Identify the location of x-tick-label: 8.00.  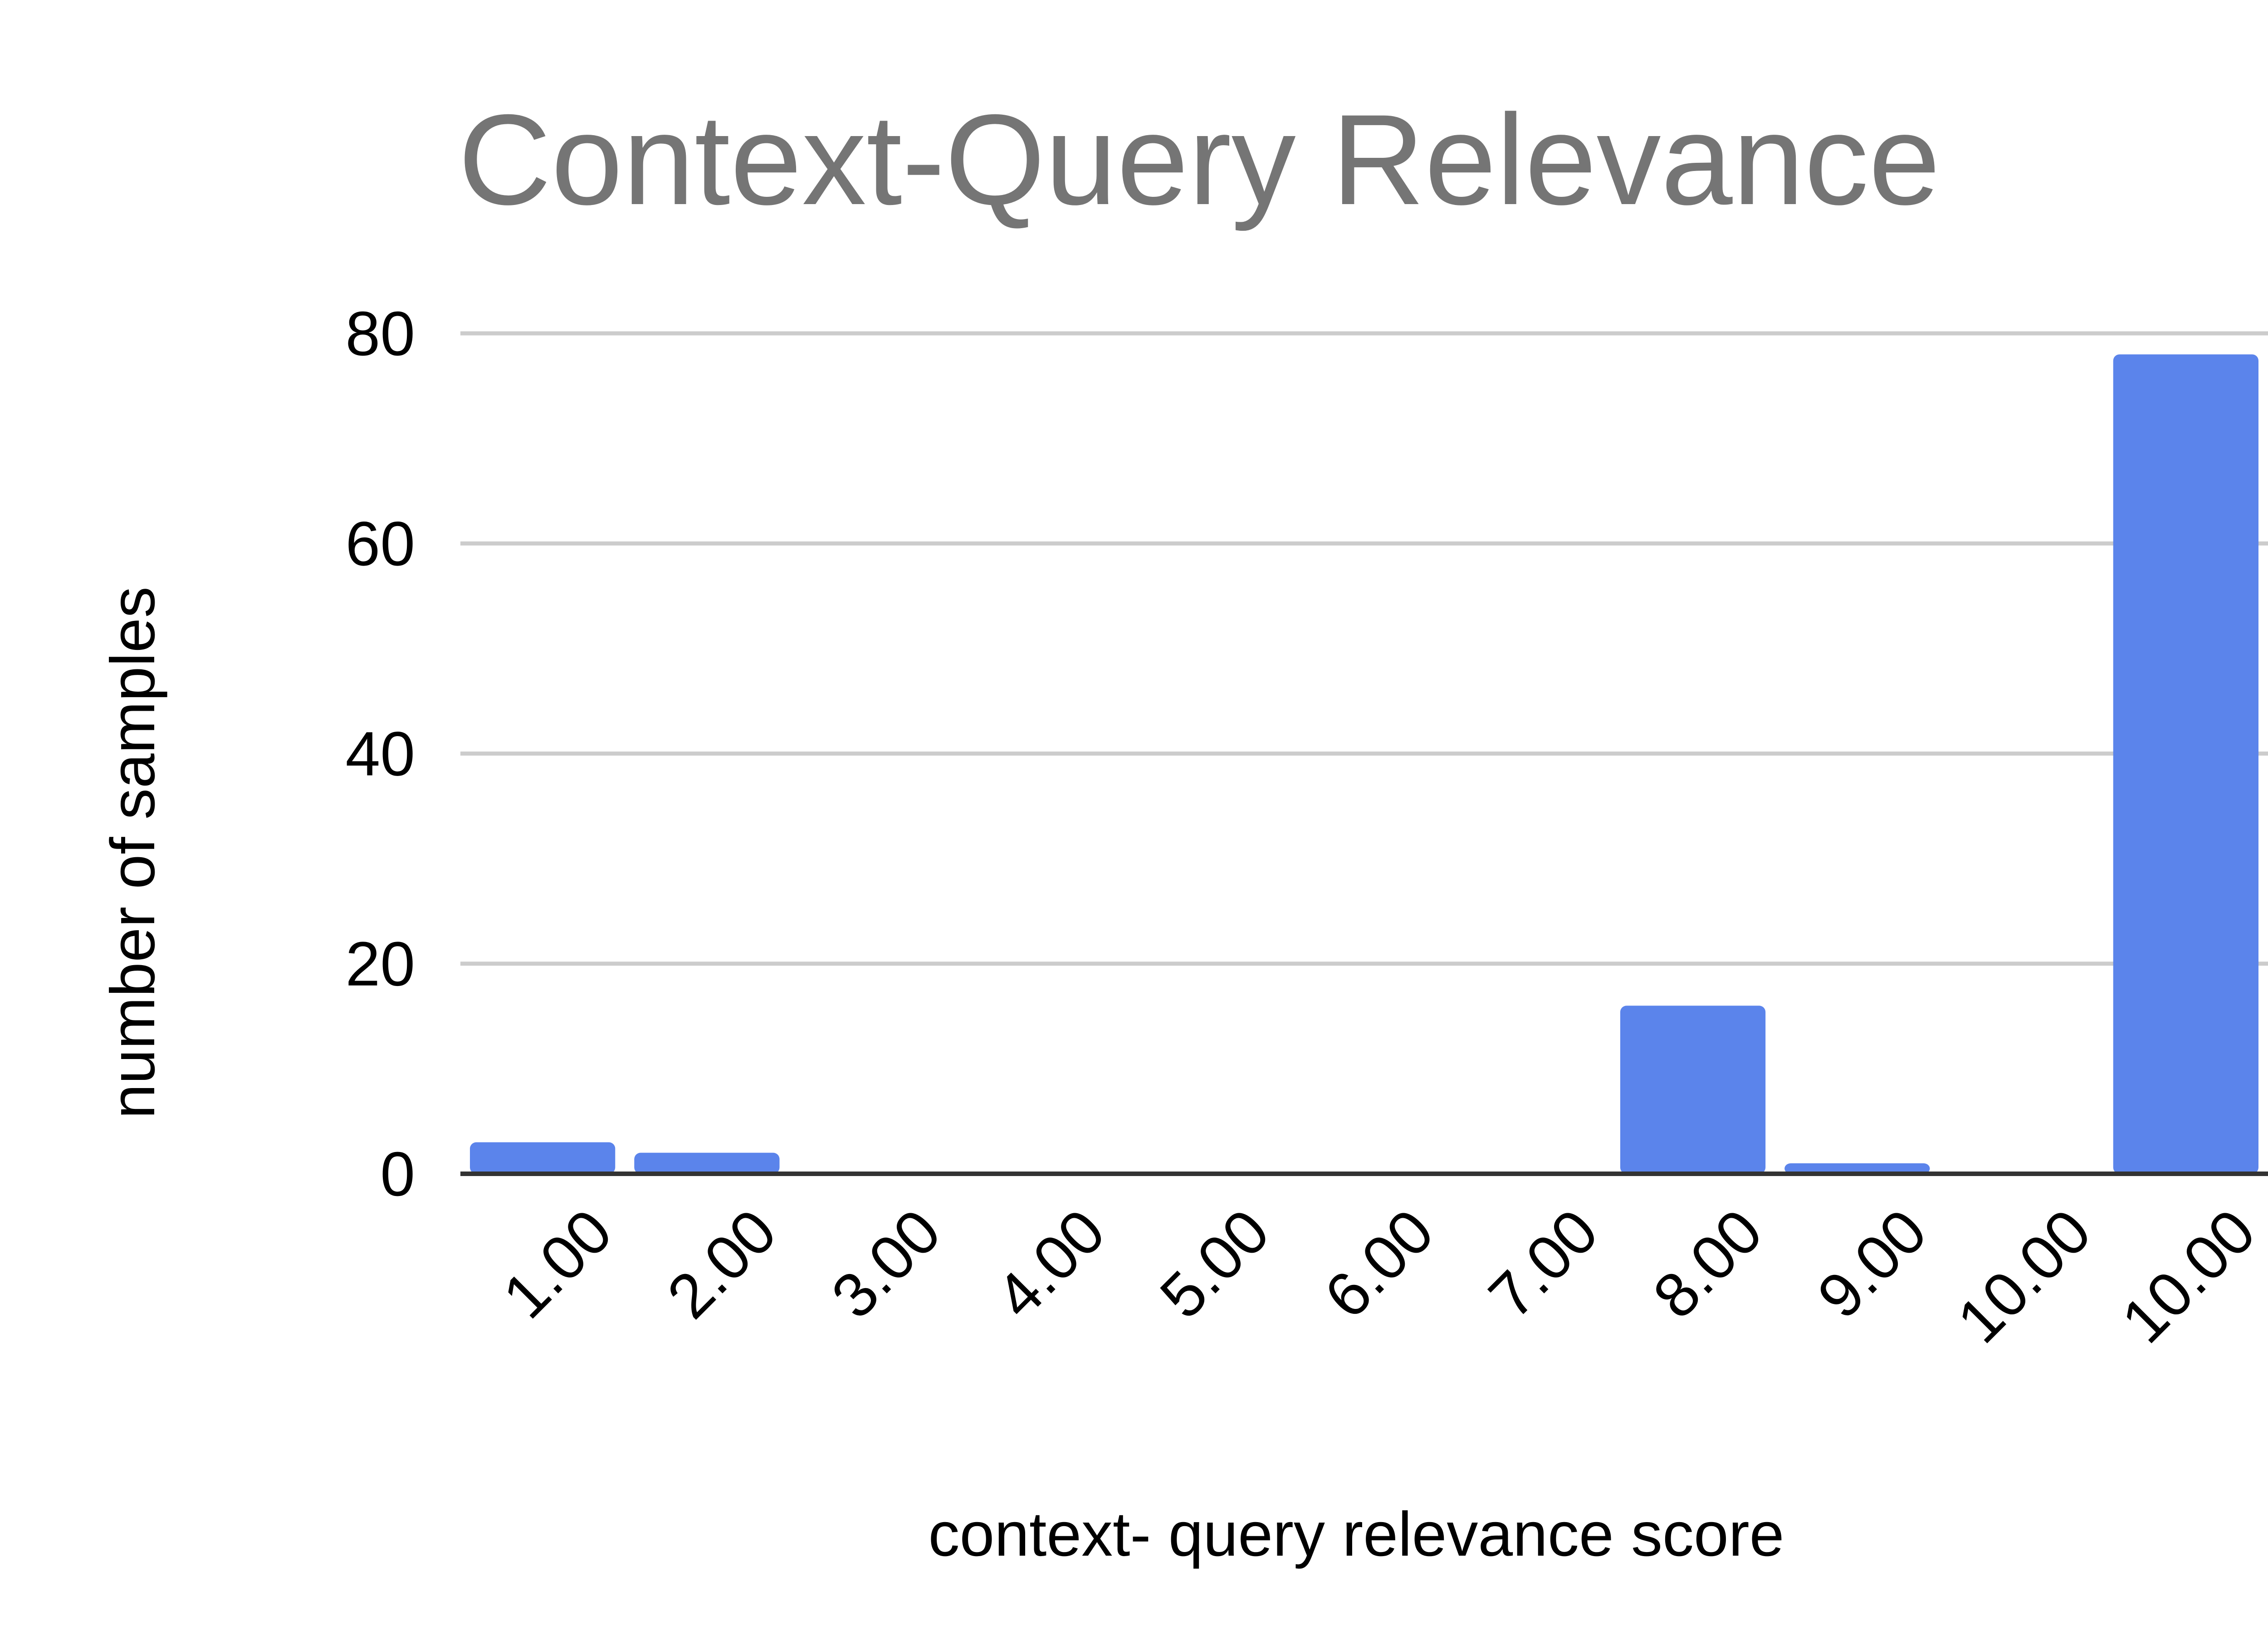
(1708, 1264).